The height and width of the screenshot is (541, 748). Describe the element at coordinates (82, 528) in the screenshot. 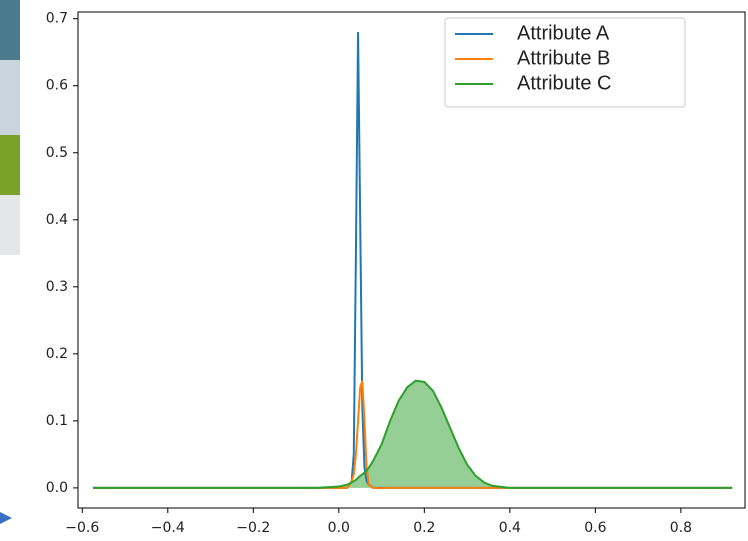

I see `x-tick-label: −0.6` at that location.